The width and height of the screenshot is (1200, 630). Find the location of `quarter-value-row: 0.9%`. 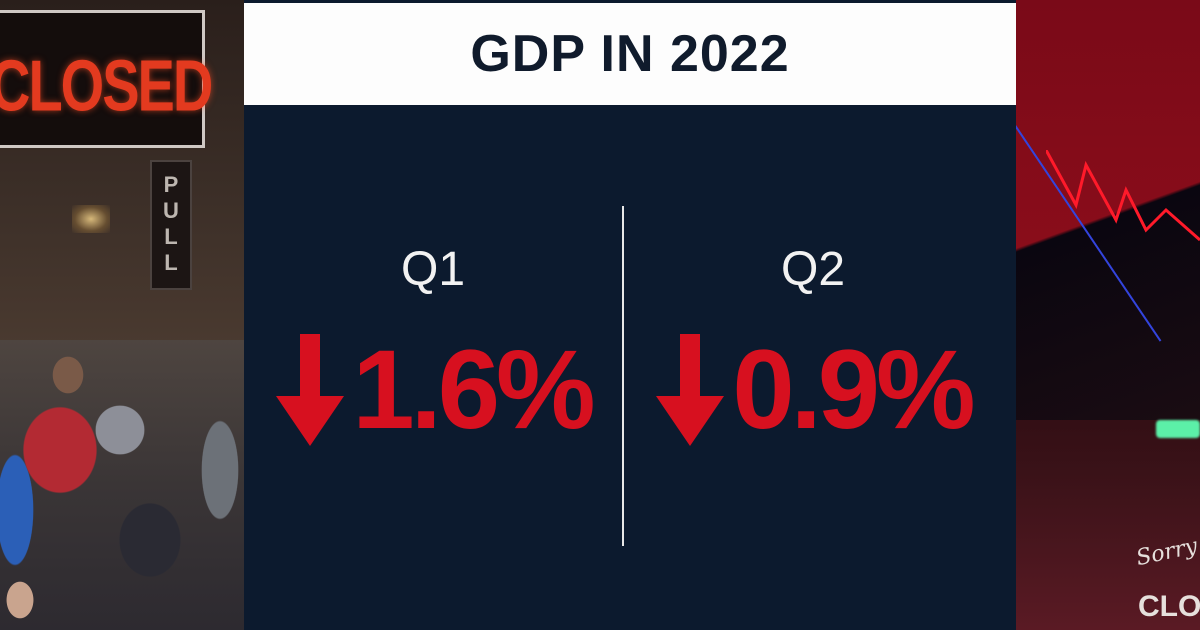

quarter-value-row: 0.9% is located at coordinates (813, 390).